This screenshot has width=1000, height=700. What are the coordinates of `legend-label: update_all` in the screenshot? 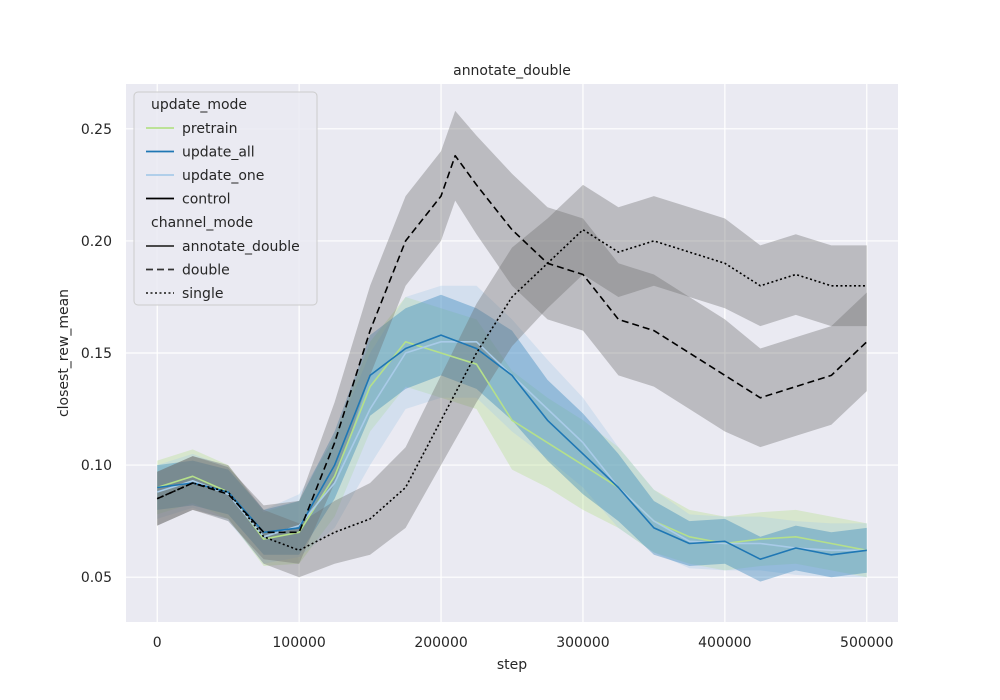 It's located at (218, 153).